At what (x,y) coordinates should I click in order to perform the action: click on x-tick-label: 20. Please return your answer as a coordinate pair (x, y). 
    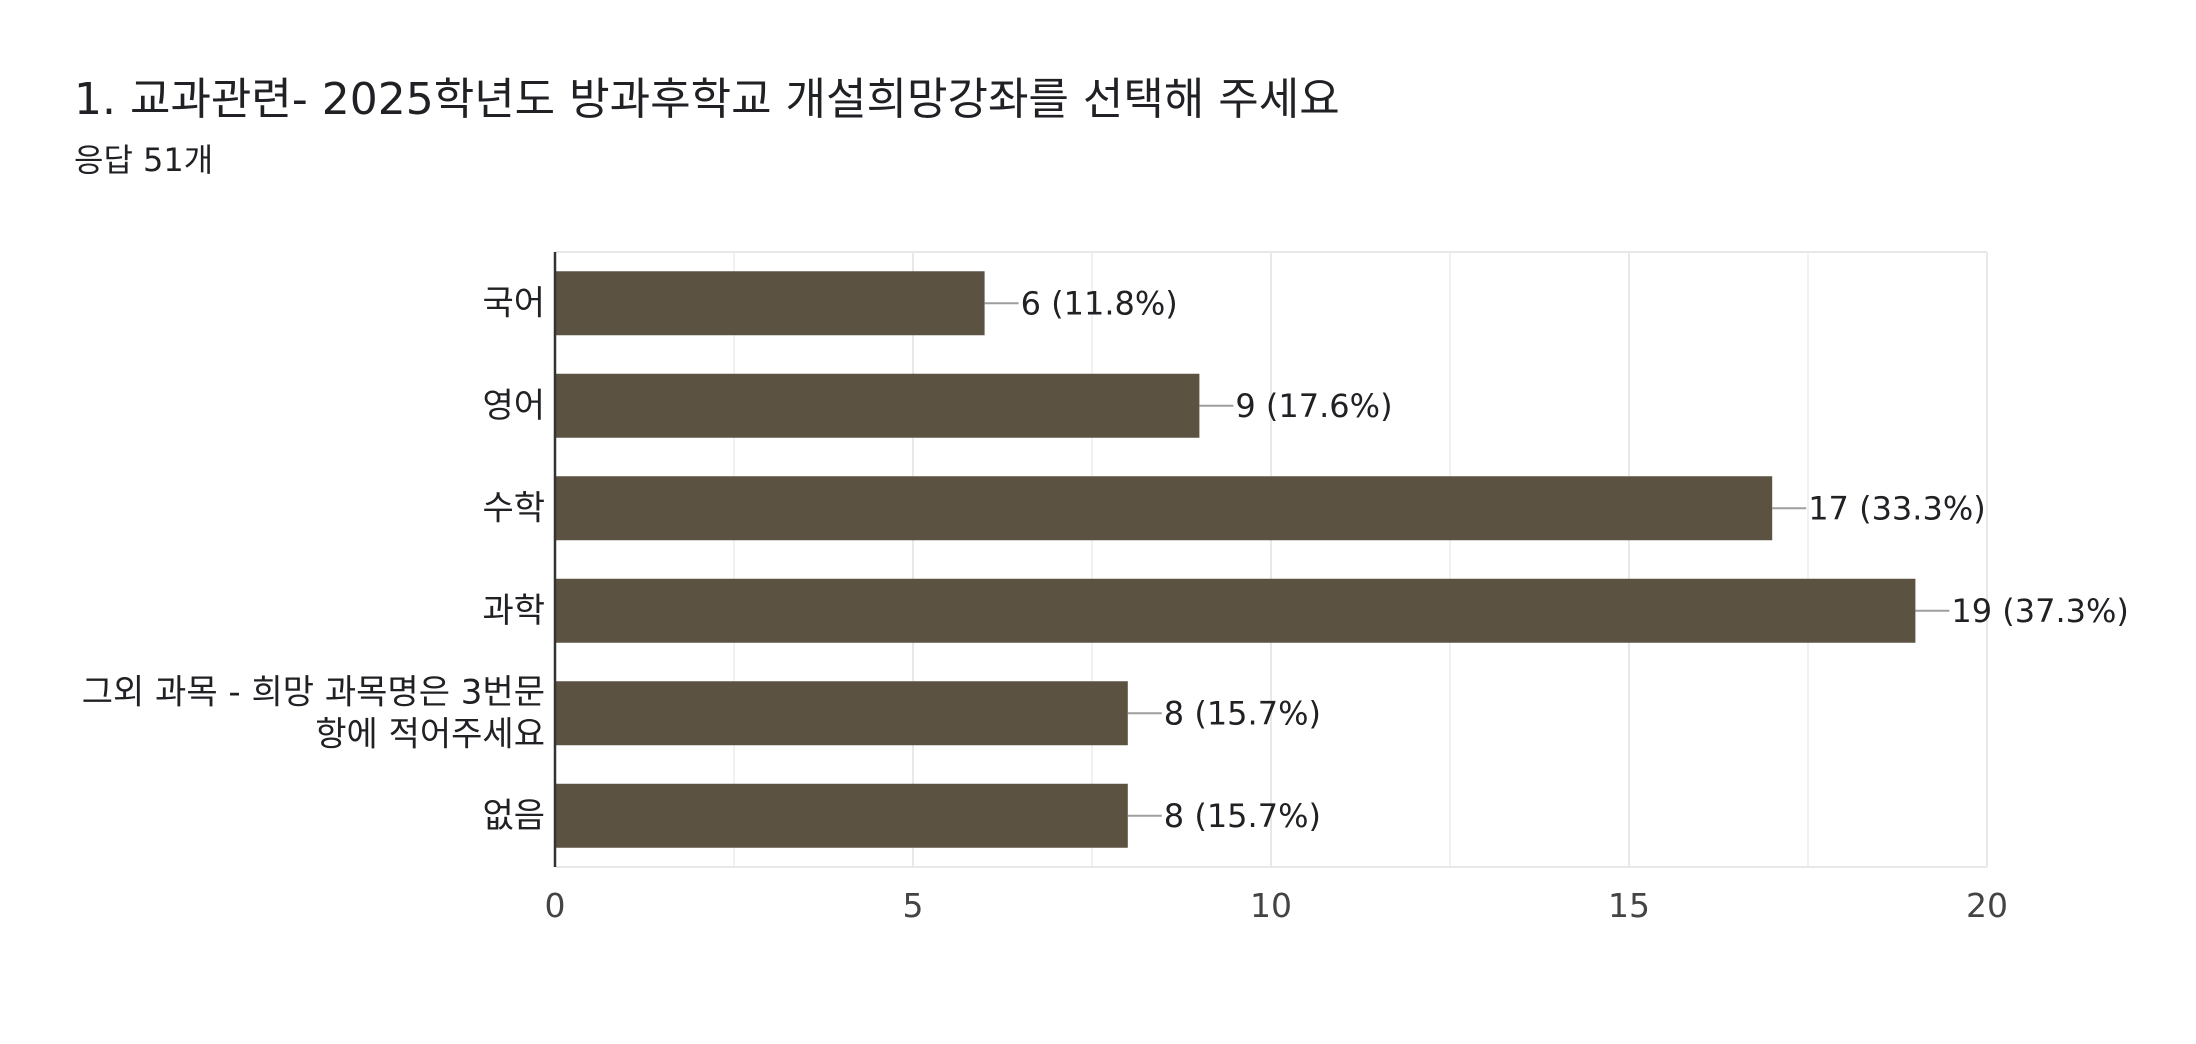
    Looking at the image, I should click on (1987, 905).